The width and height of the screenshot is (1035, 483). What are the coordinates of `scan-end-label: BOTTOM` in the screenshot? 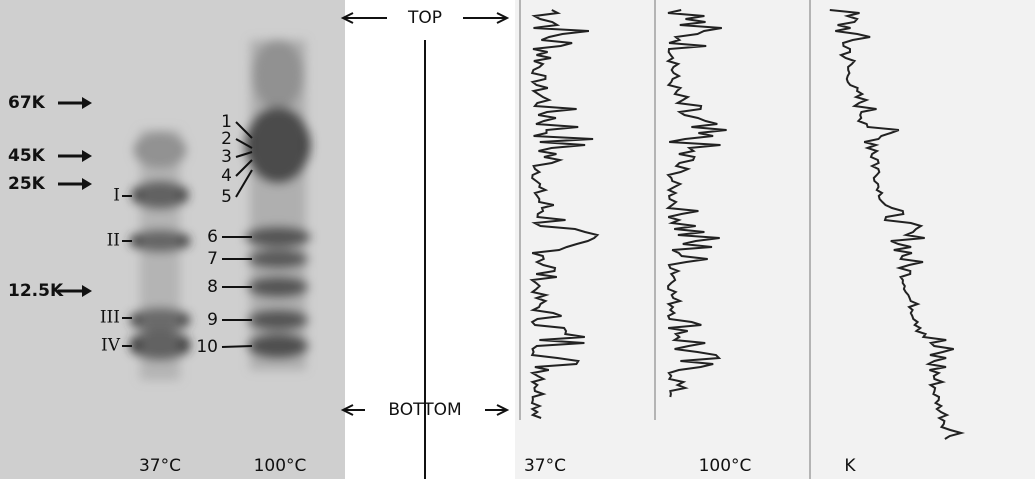 It's located at (424, 410).